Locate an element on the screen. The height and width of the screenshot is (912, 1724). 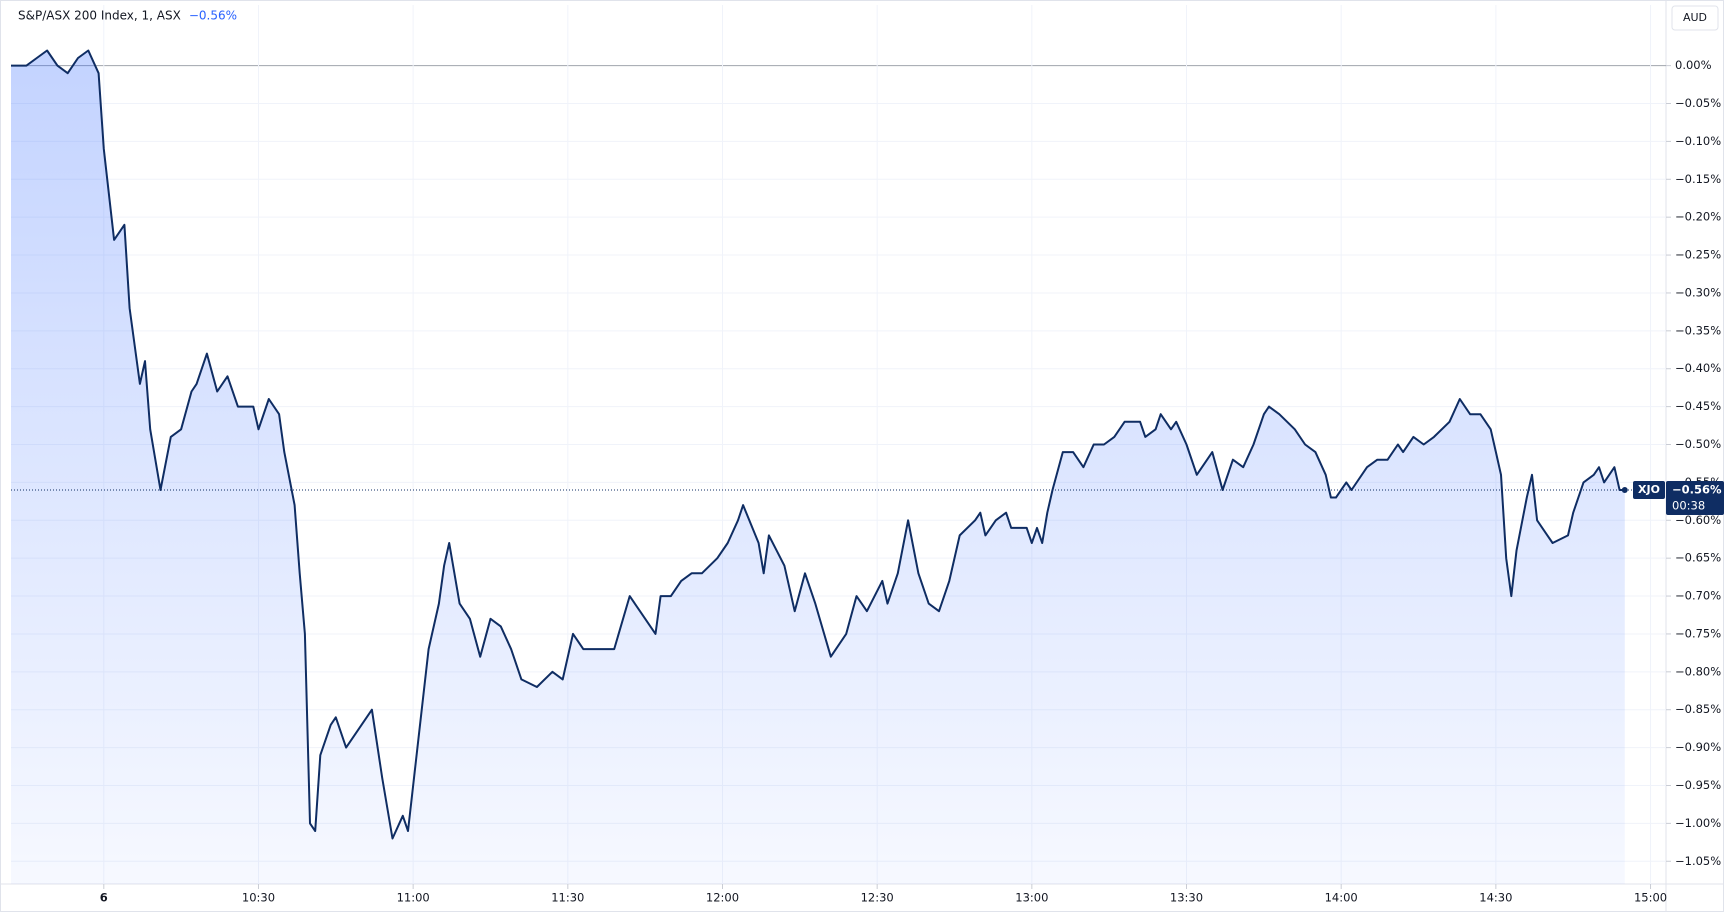
y-tick-label: −0.10% is located at coordinates (1698, 141).